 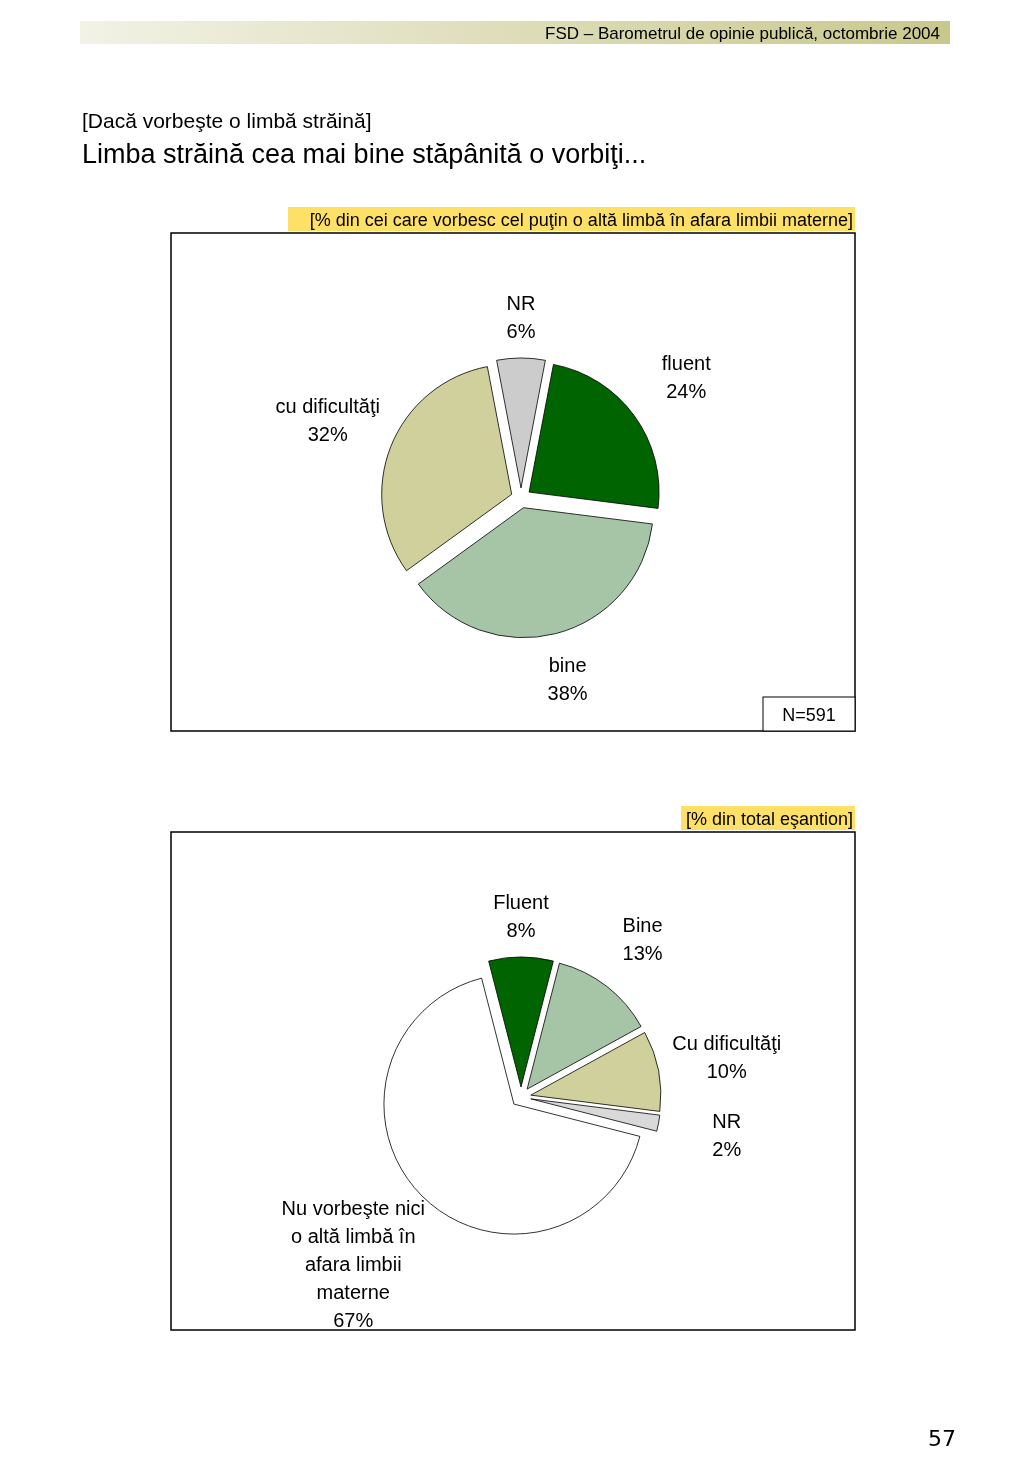 What do you see at coordinates (567, 692) in the screenshot?
I see `data-label: 38%` at bounding box center [567, 692].